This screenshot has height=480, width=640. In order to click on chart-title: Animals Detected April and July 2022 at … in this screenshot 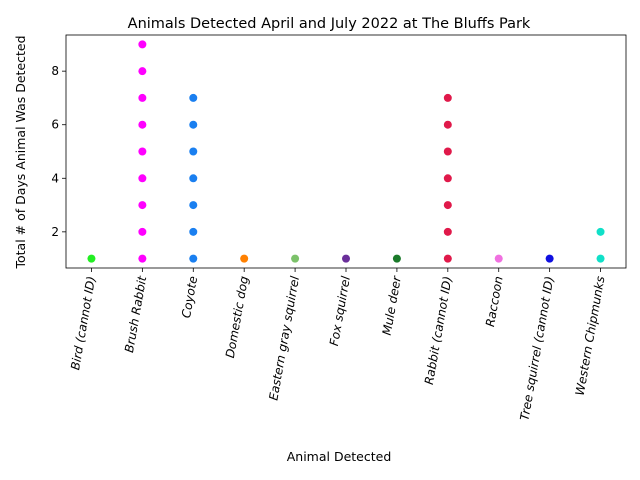, I will do `click(329, 24)`.